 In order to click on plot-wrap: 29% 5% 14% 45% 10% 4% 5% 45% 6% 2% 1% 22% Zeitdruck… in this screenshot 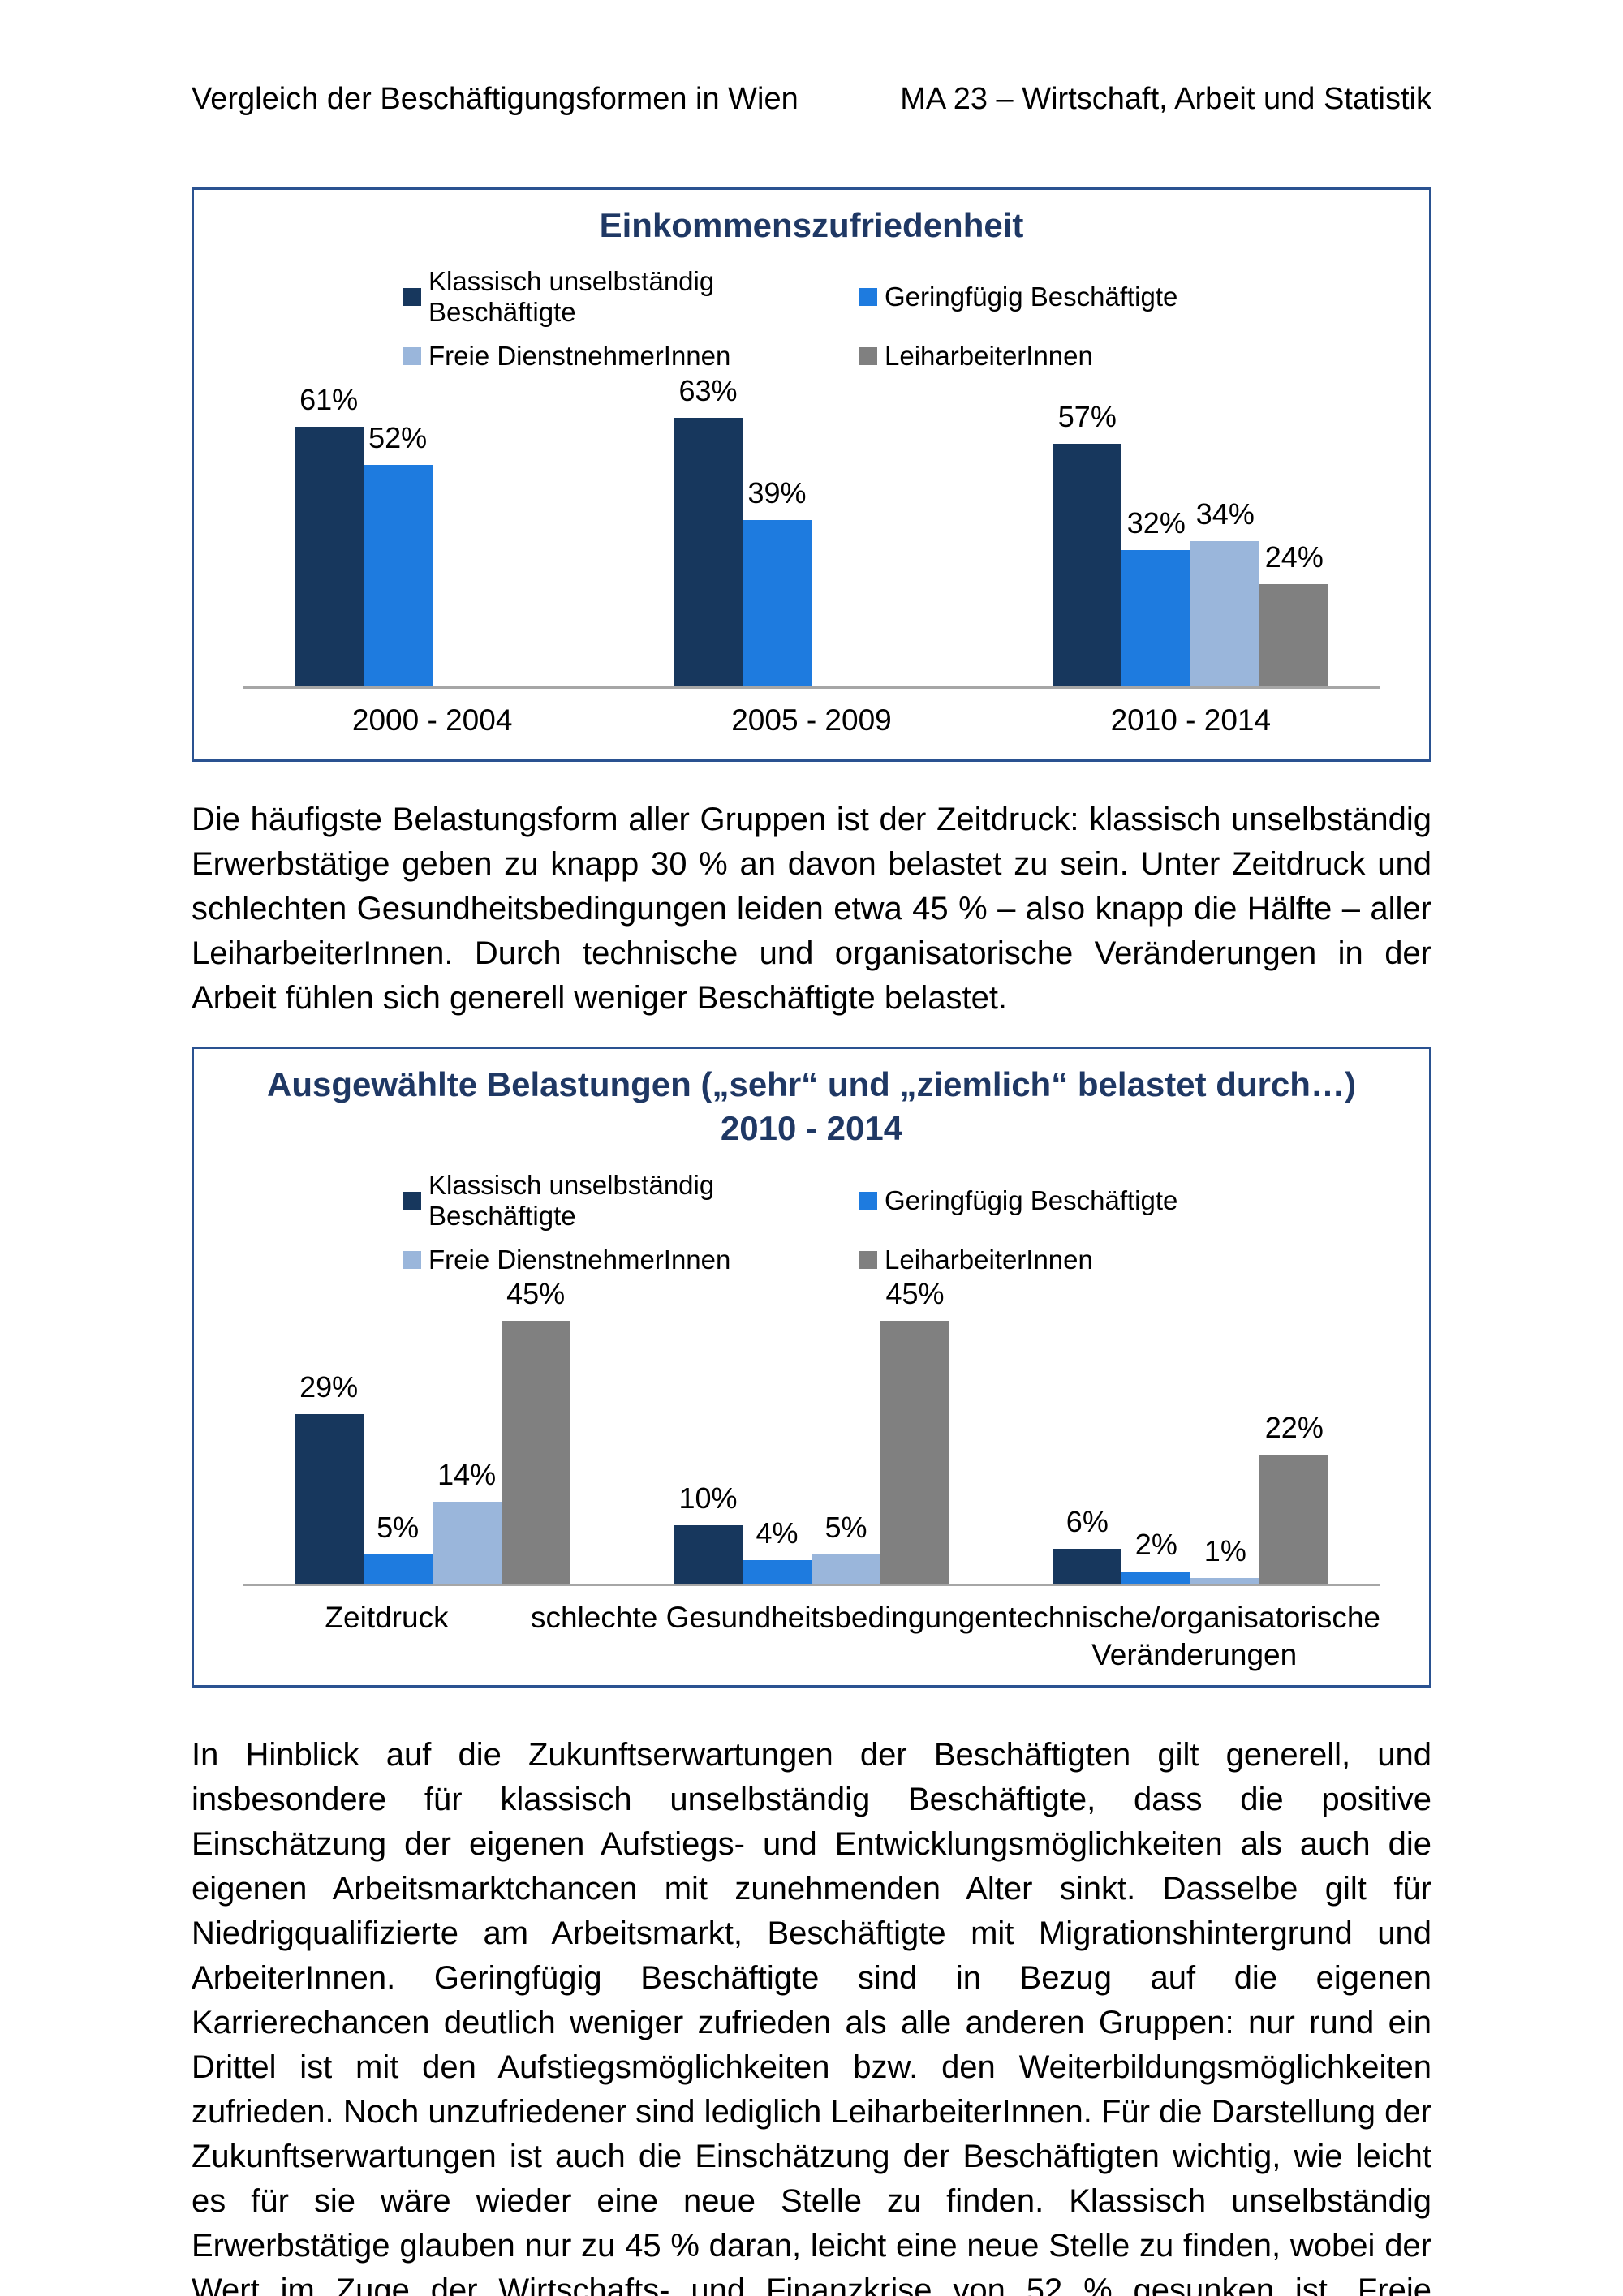, I will do `click(811, 1476)`.